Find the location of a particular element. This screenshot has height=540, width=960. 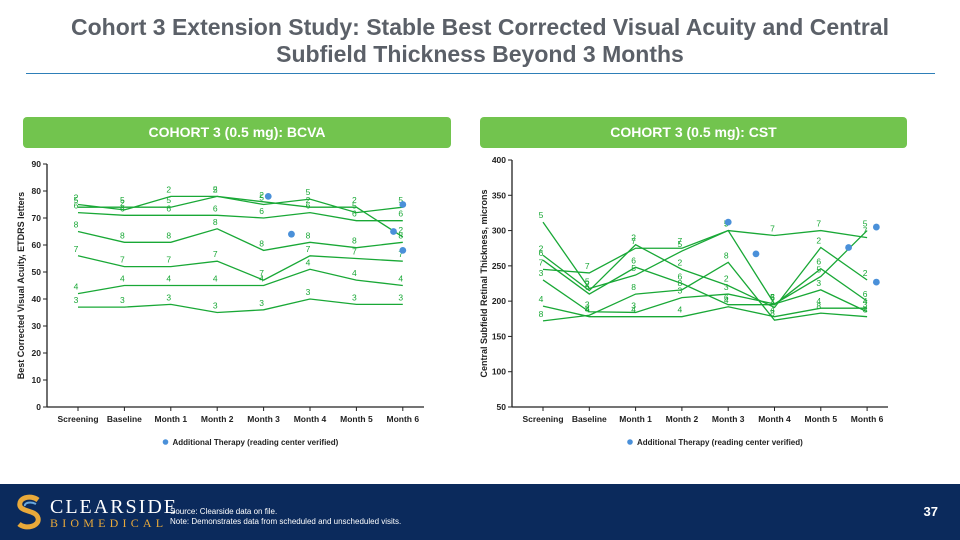

x-tick-label: Month 6 is located at coordinates (403, 419).